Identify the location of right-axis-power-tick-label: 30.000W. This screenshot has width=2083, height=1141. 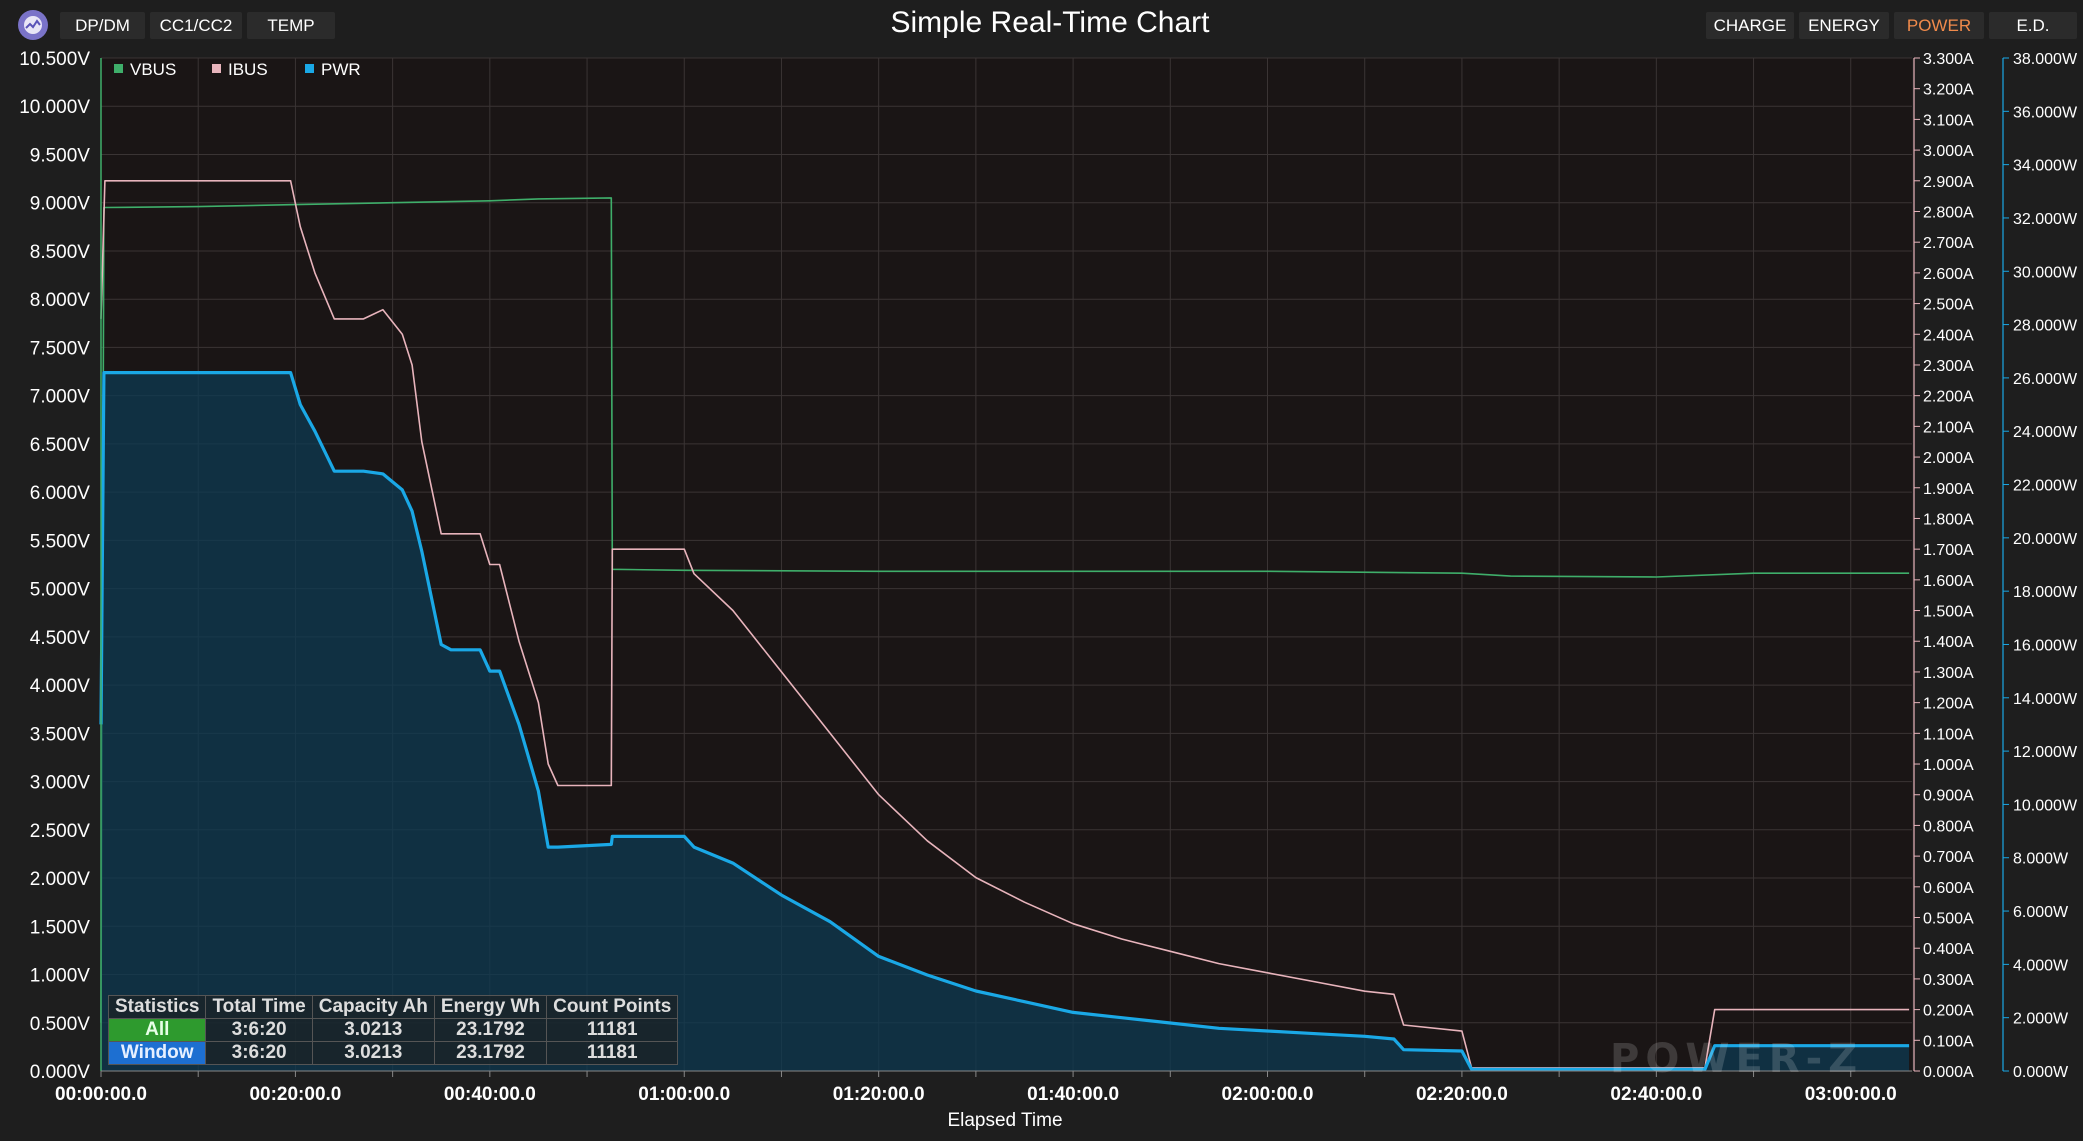
(2045, 272).